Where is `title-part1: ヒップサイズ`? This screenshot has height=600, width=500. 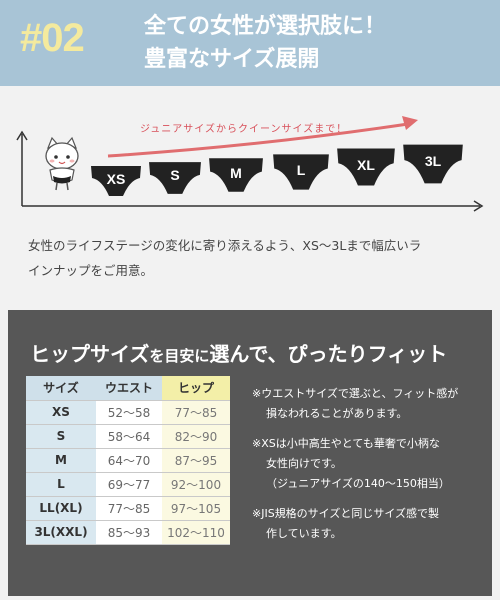
title-part1: ヒップサイズ is located at coordinates (90, 354).